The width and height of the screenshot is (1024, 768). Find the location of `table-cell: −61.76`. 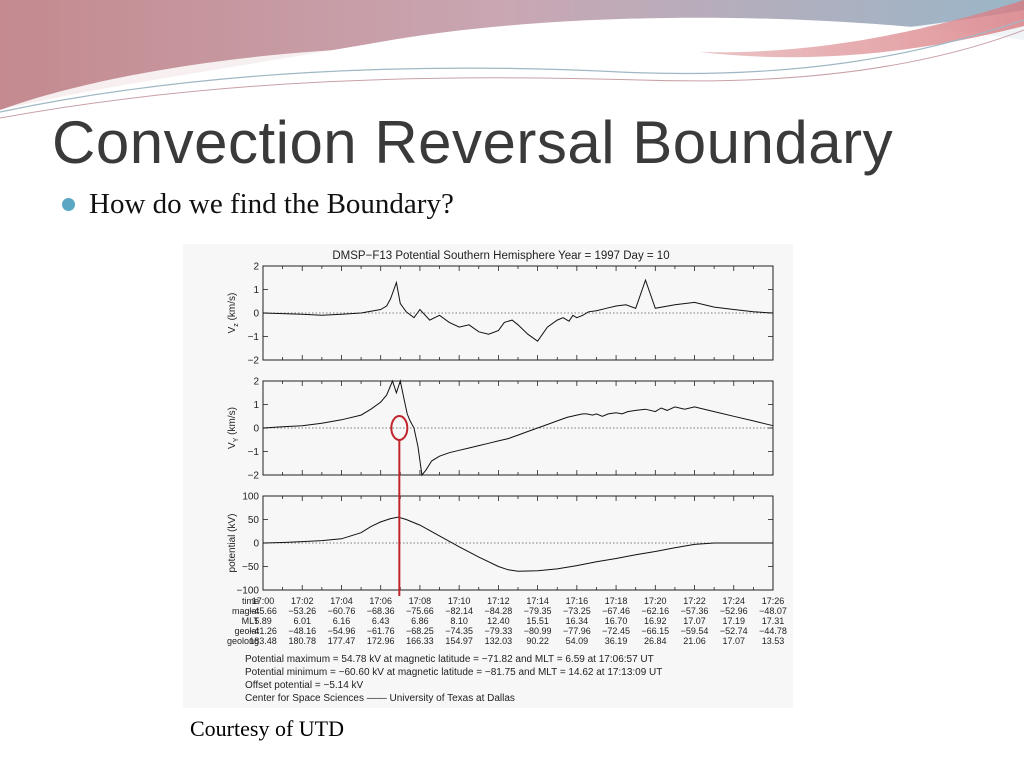

table-cell: −61.76 is located at coordinates (381, 631).